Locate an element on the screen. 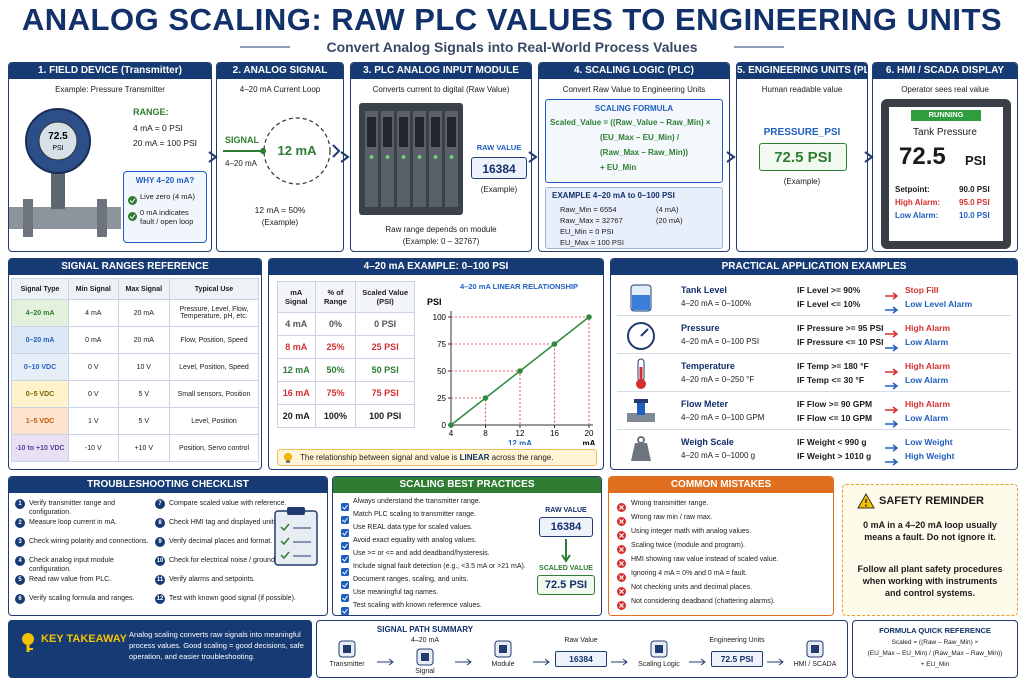  table-cell: 0 V is located at coordinates (93, 394).